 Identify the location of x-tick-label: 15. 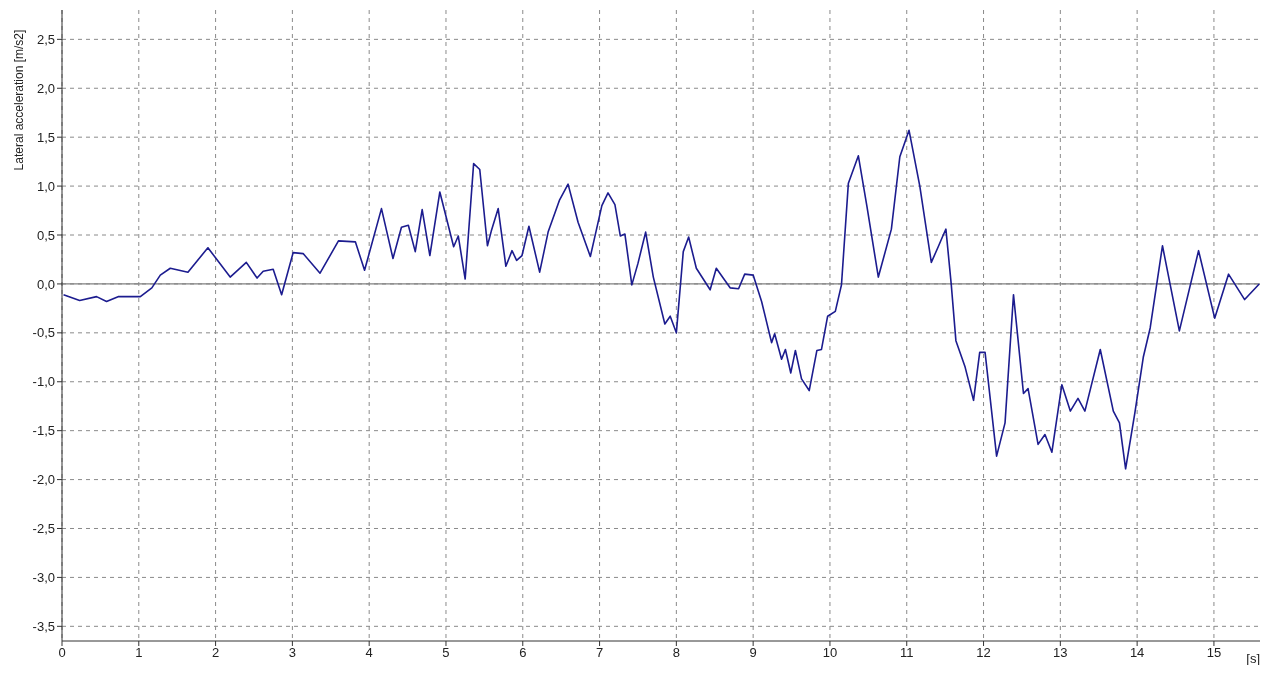
(1214, 653).